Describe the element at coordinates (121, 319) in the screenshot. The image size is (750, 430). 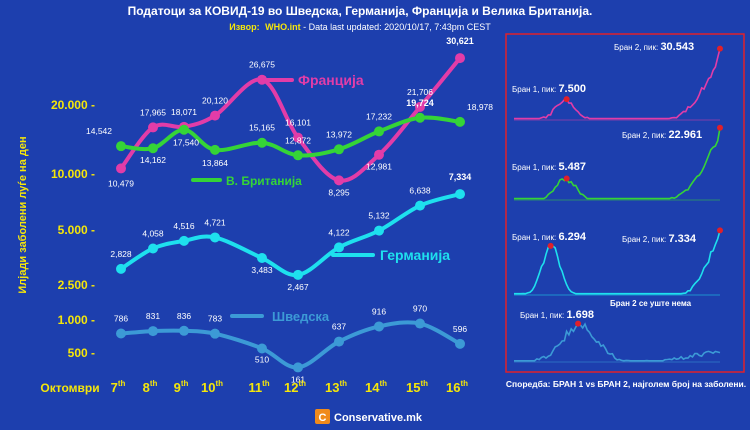
I see `data-label-sweden: 786` at that location.